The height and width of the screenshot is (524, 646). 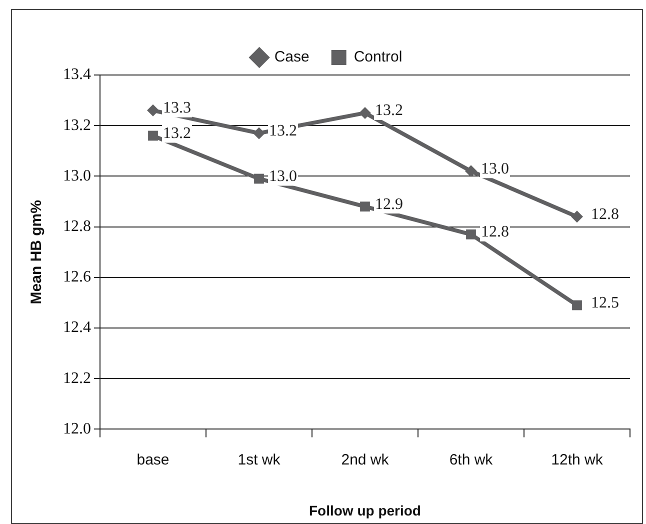 What do you see at coordinates (471, 459) in the screenshot?
I see `x-tick-label: 6th wk` at bounding box center [471, 459].